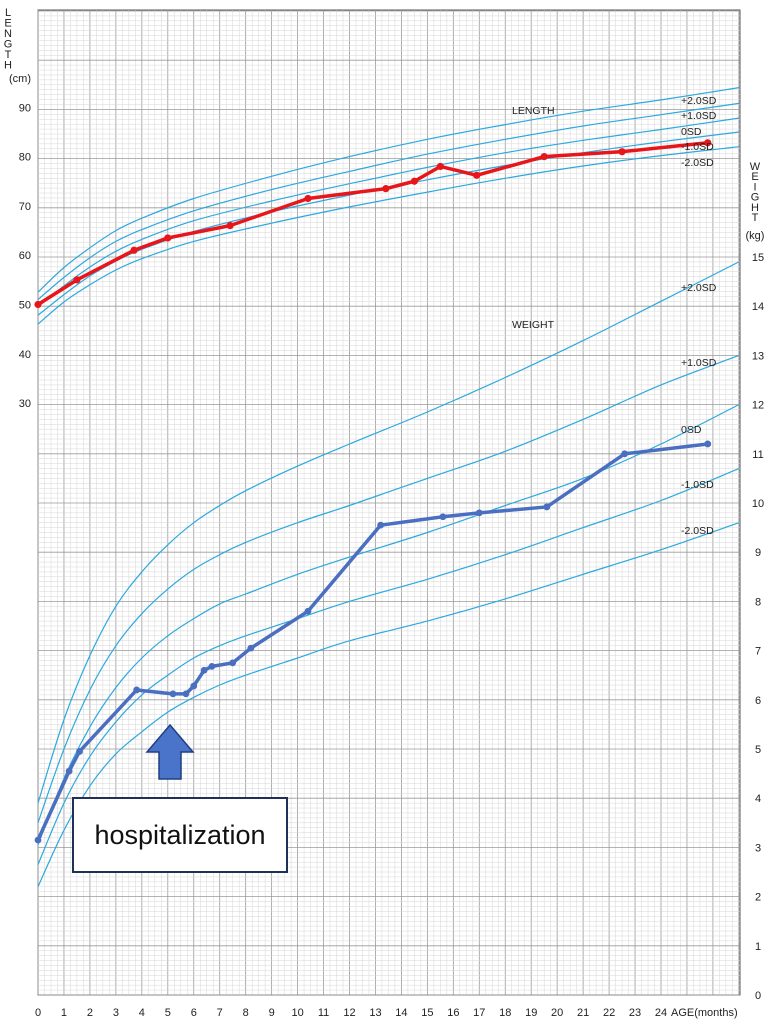 The height and width of the screenshot is (1028, 774). Describe the element at coordinates (755, 198) in the screenshot. I see `weight-axis-letter: G` at that location.